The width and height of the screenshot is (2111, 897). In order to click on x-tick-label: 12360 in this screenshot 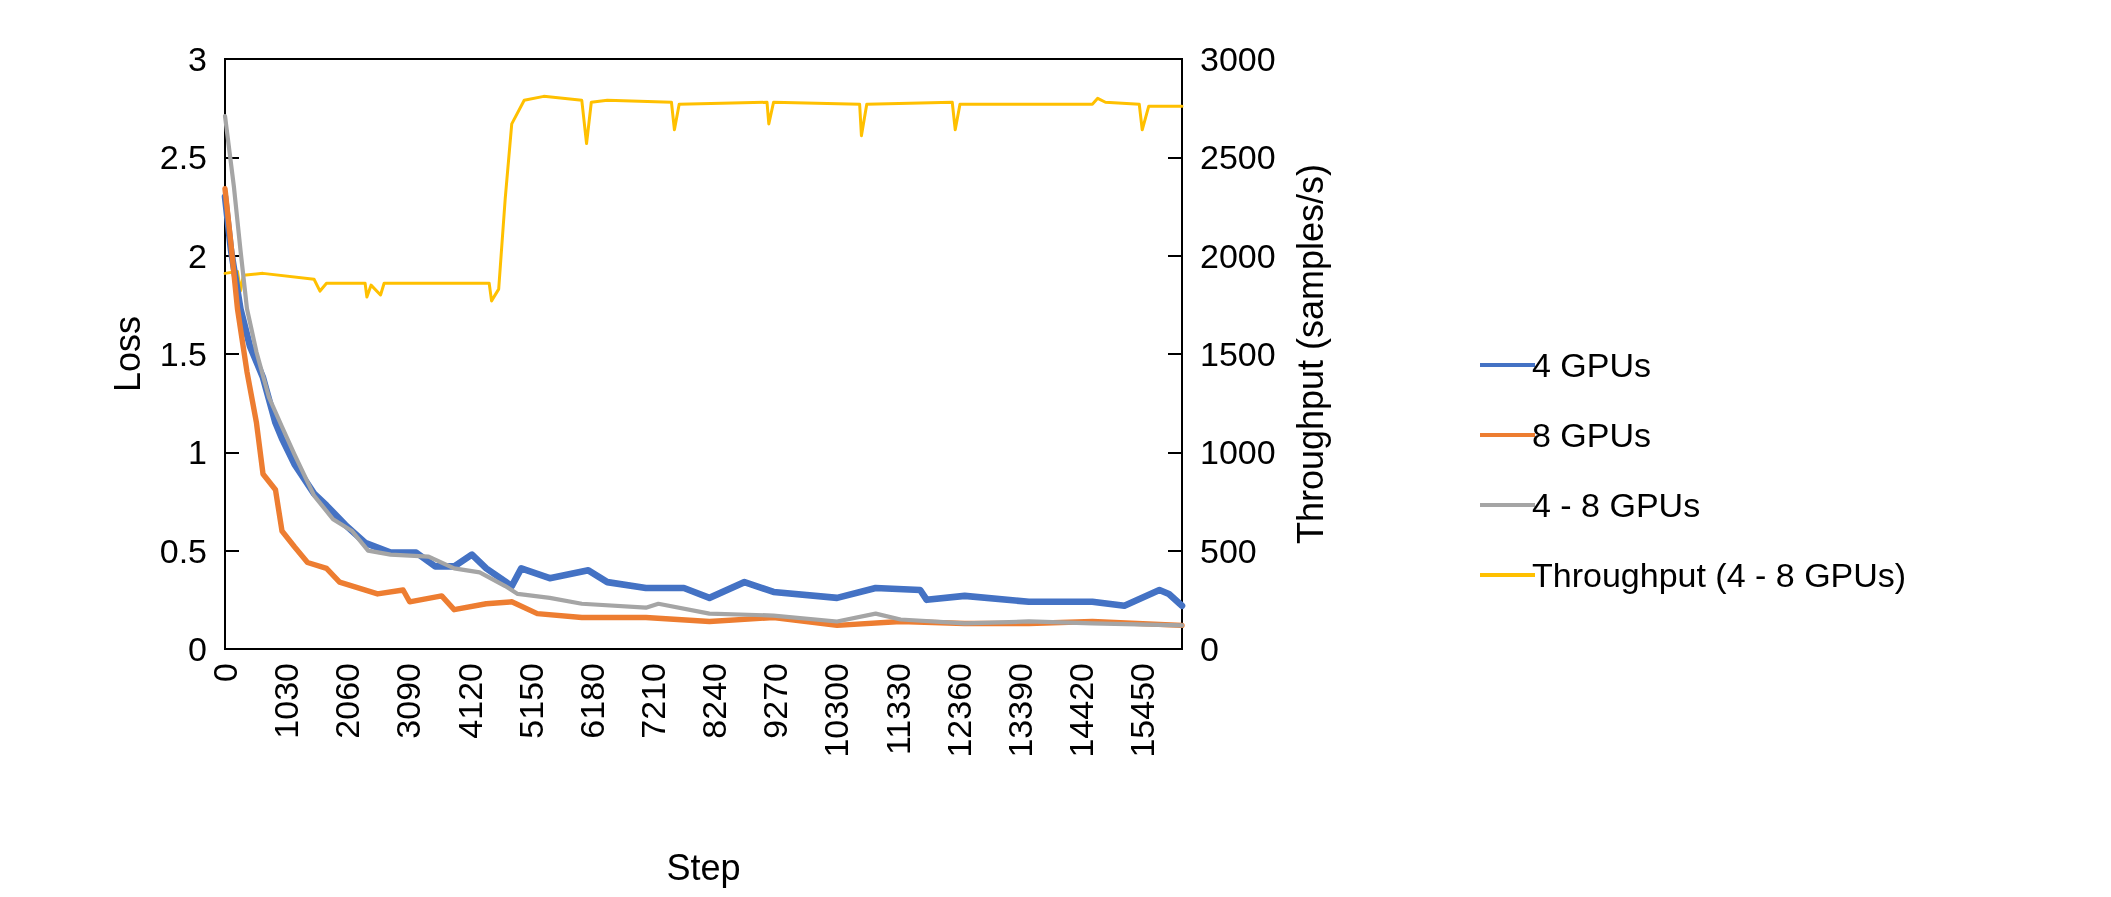, I will do `click(958, 710)`.